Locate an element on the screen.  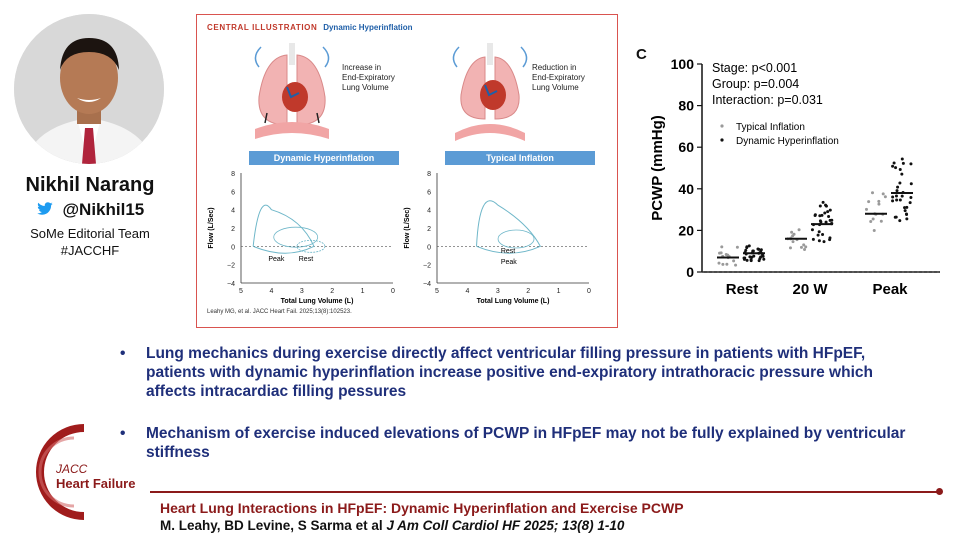
stats-label: Stage: p<0.001 is located at coordinates (754, 68).